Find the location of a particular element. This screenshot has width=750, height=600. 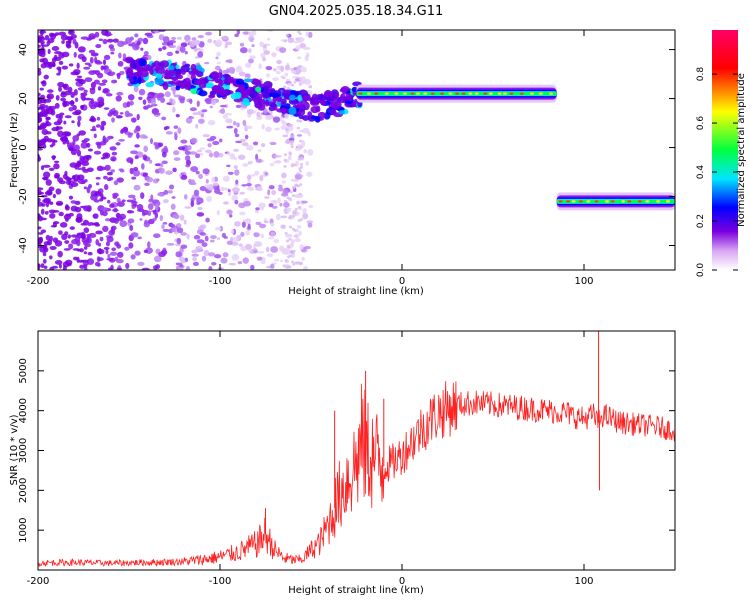

colorbar-tick-label: 0.6 is located at coordinates (701, 123).